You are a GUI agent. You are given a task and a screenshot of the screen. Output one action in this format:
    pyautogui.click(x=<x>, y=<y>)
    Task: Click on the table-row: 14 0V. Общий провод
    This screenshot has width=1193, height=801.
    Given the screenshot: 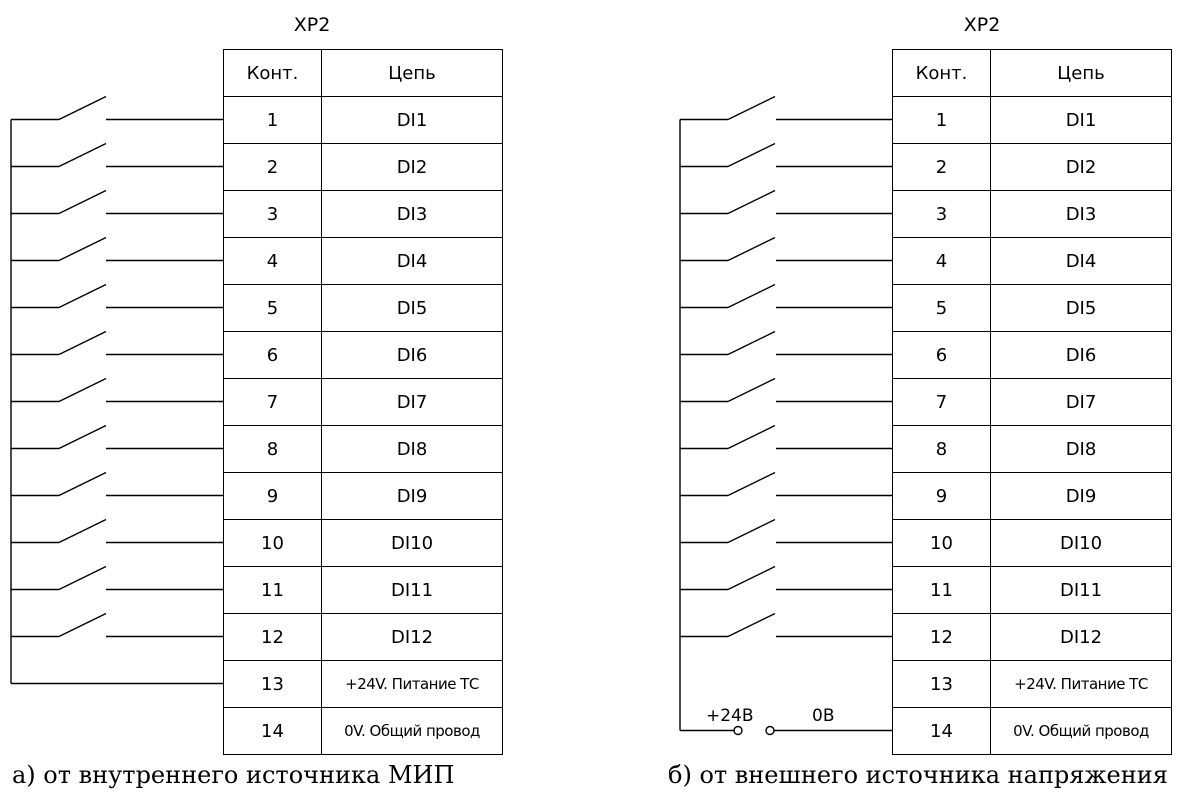 What is the action you would take?
    pyautogui.click(x=1032, y=731)
    